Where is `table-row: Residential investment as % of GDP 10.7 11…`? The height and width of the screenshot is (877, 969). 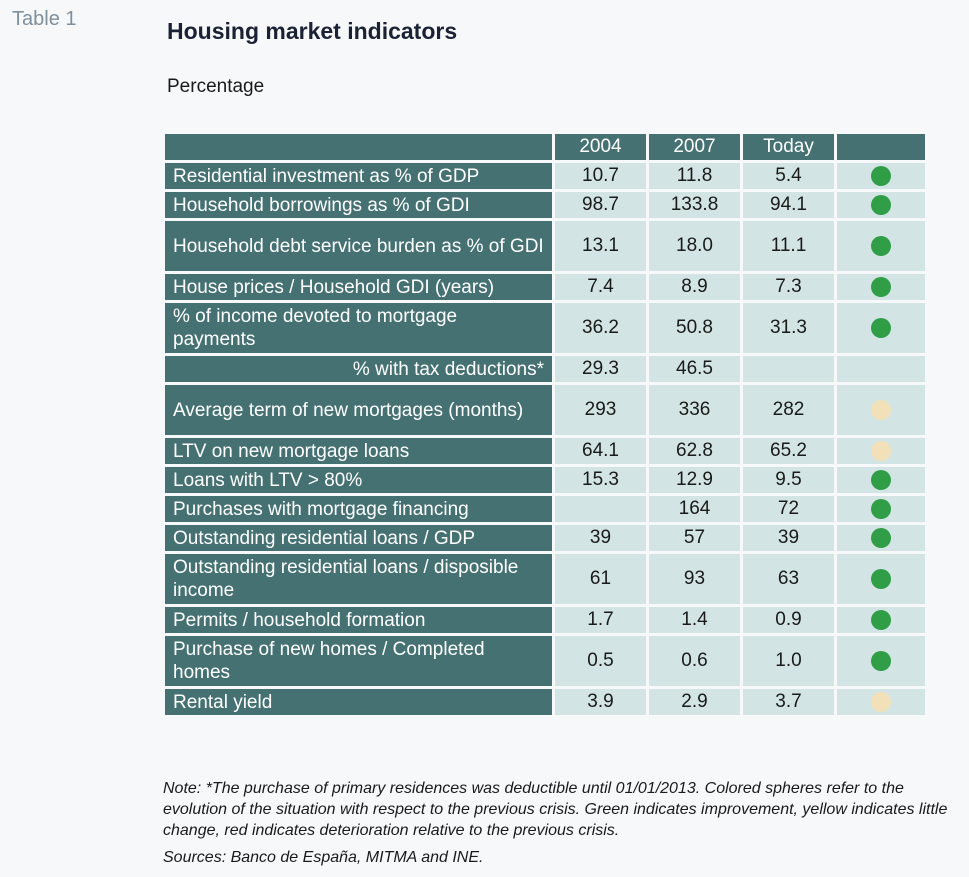 table-row: Residential investment as % of GDP 10.7 11… is located at coordinates (545, 176).